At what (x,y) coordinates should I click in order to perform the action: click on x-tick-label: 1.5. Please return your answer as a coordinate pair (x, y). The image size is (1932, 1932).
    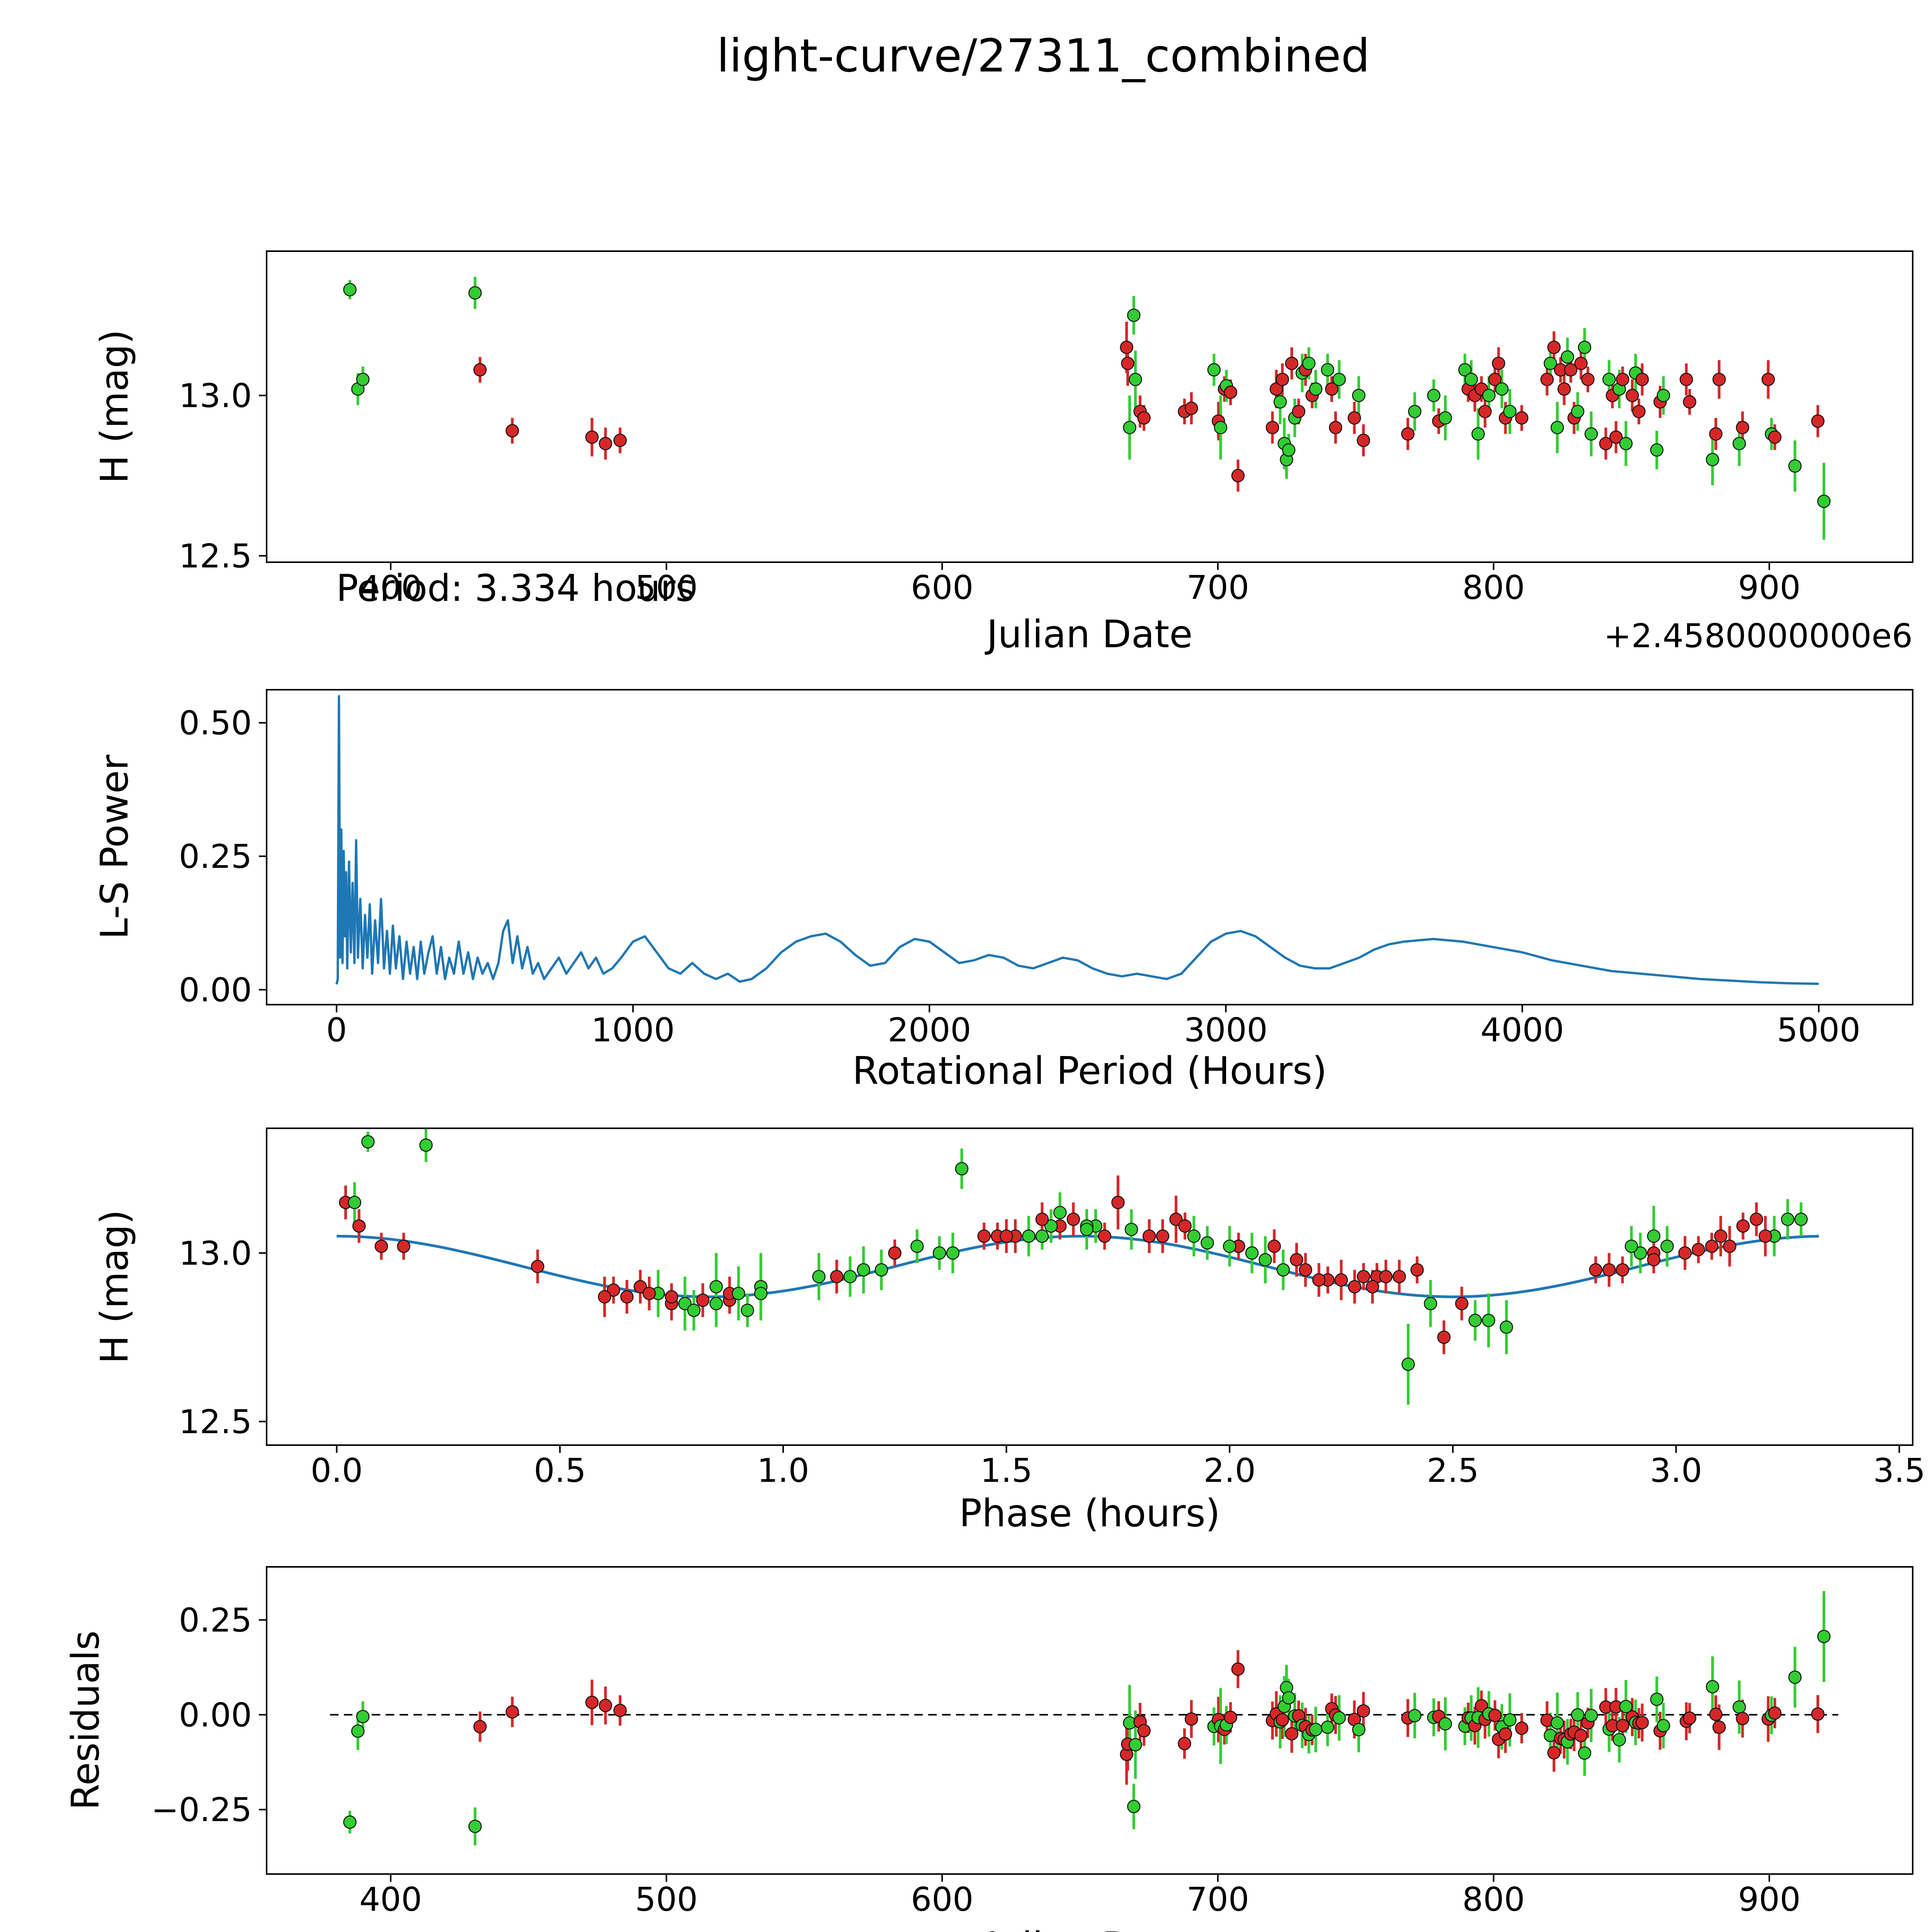
    Looking at the image, I should click on (1006, 1471).